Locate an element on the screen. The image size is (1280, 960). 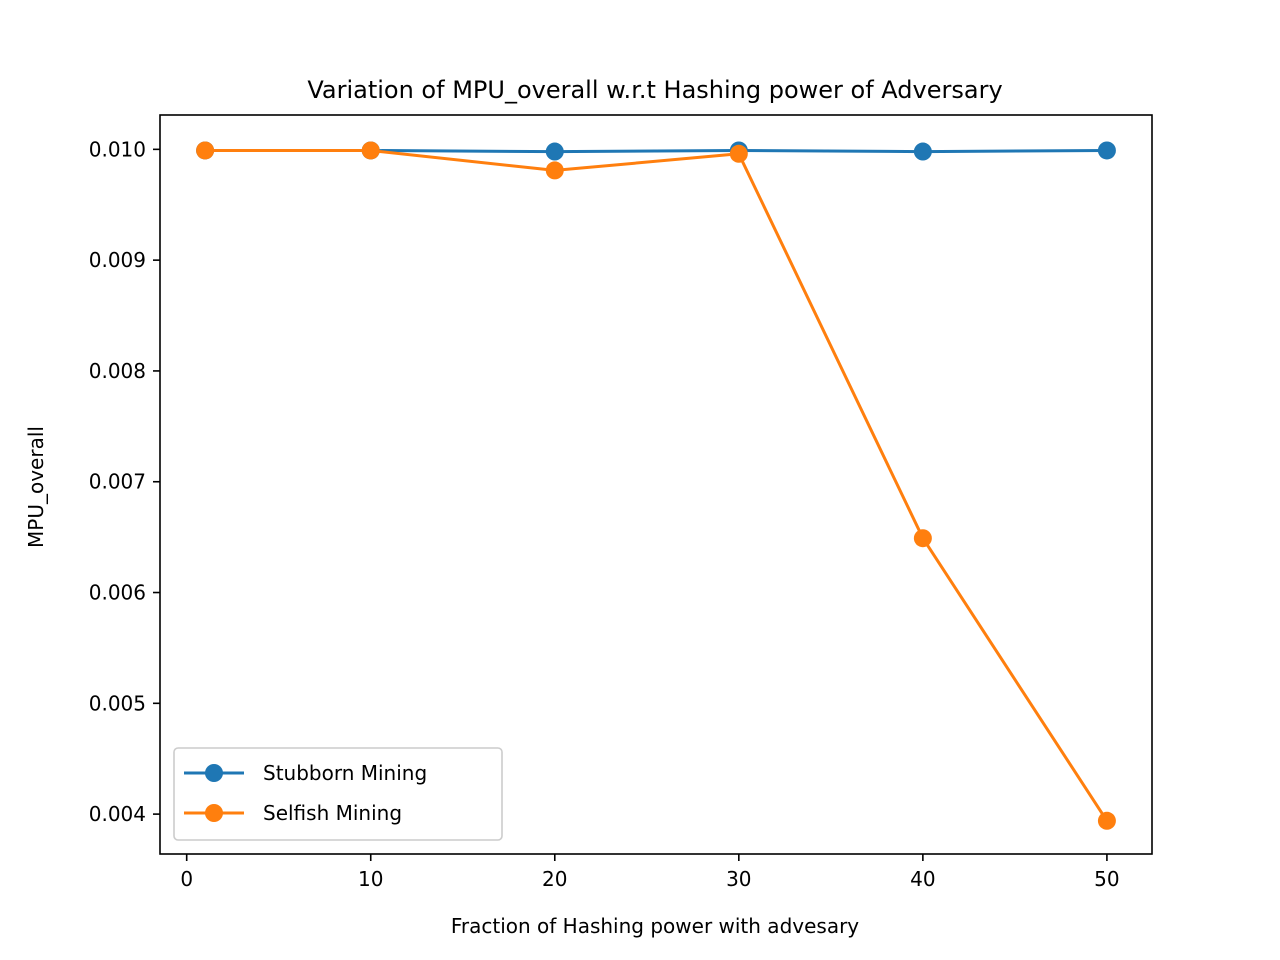
y-tick-label: 0.006 is located at coordinates (117, 593).